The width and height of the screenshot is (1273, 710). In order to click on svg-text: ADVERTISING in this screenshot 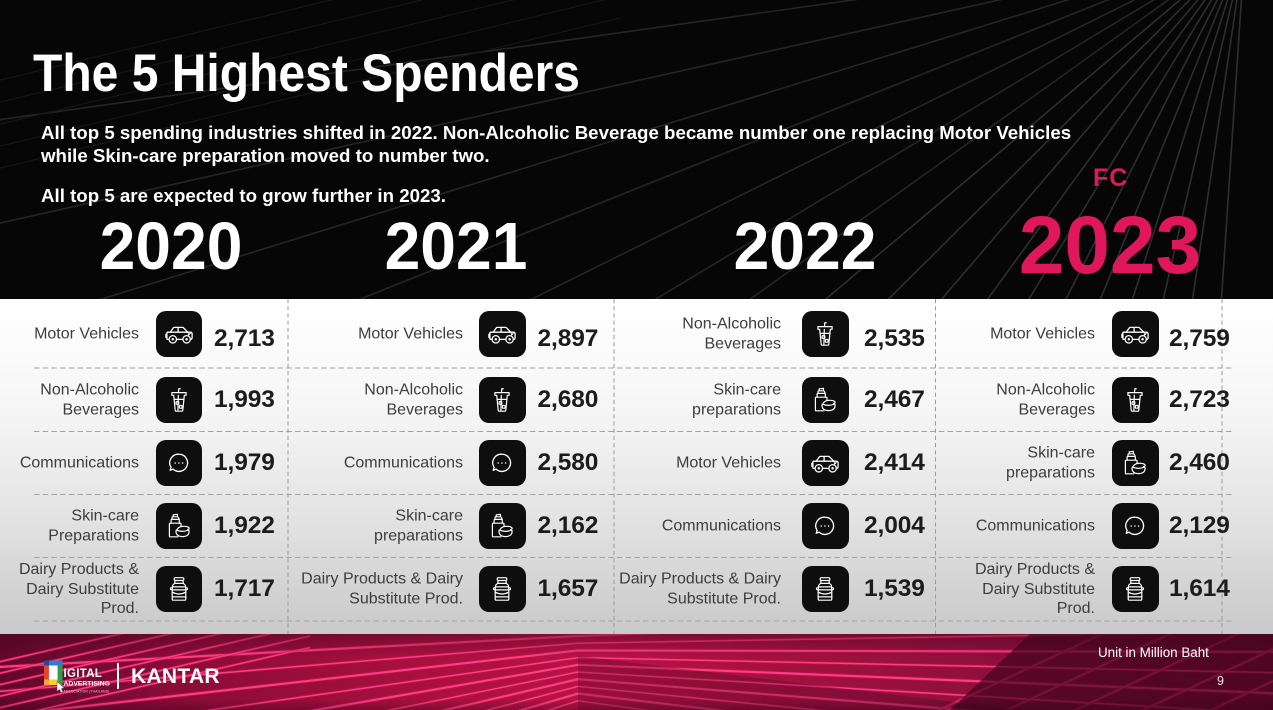, I will do `click(87, 684)`.